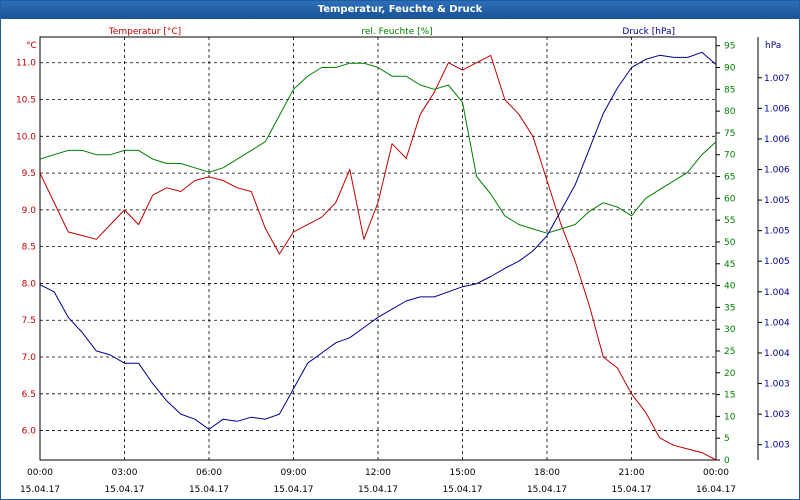 The width and height of the screenshot is (800, 500). What do you see at coordinates (29, 358) in the screenshot?
I see `temperature-tick-label: 7.0` at bounding box center [29, 358].